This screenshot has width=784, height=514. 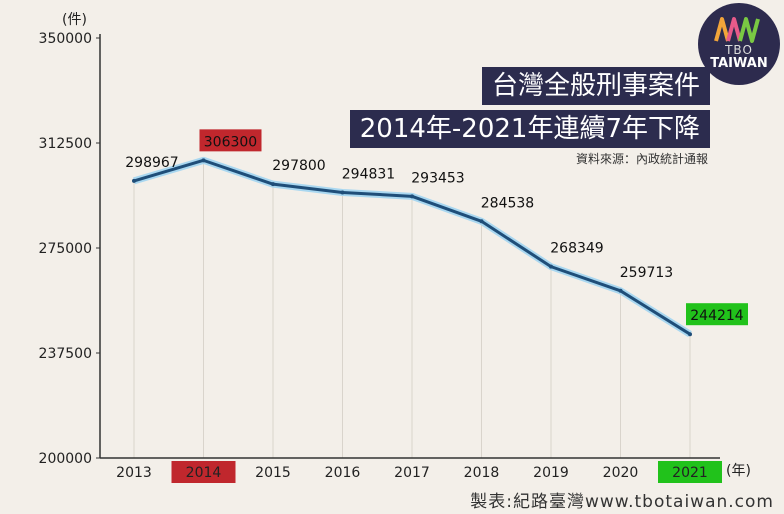 What do you see at coordinates (576, 249) in the screenshot?
I see `data-label: 268349` at bounding box center [576, 249].